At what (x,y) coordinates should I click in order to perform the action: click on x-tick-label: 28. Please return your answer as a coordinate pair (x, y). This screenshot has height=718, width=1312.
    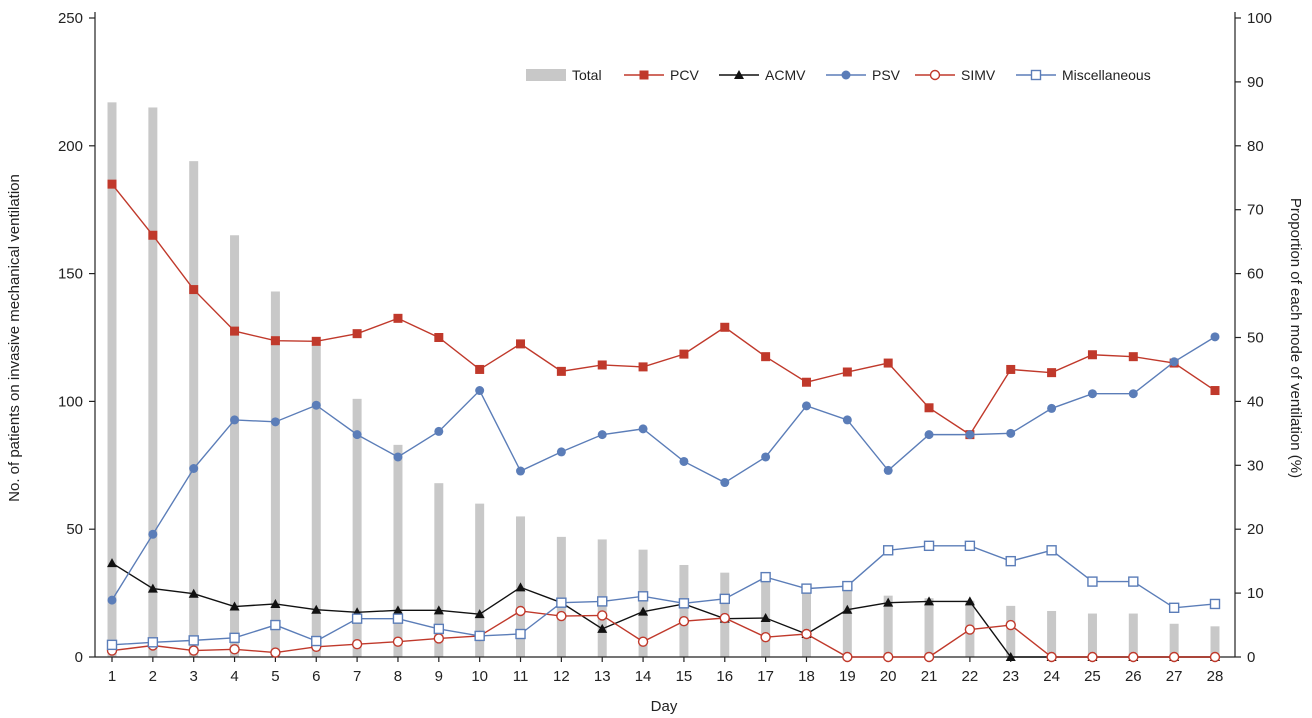
    Looking at the image, I should click on (1215, 676).